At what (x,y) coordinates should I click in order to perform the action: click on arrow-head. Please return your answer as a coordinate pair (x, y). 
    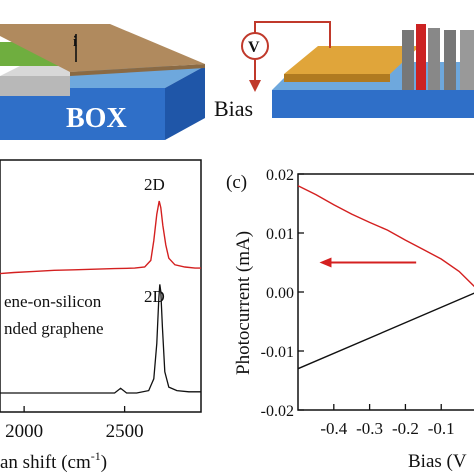
    Looking at the image, I should click on (325, 262).